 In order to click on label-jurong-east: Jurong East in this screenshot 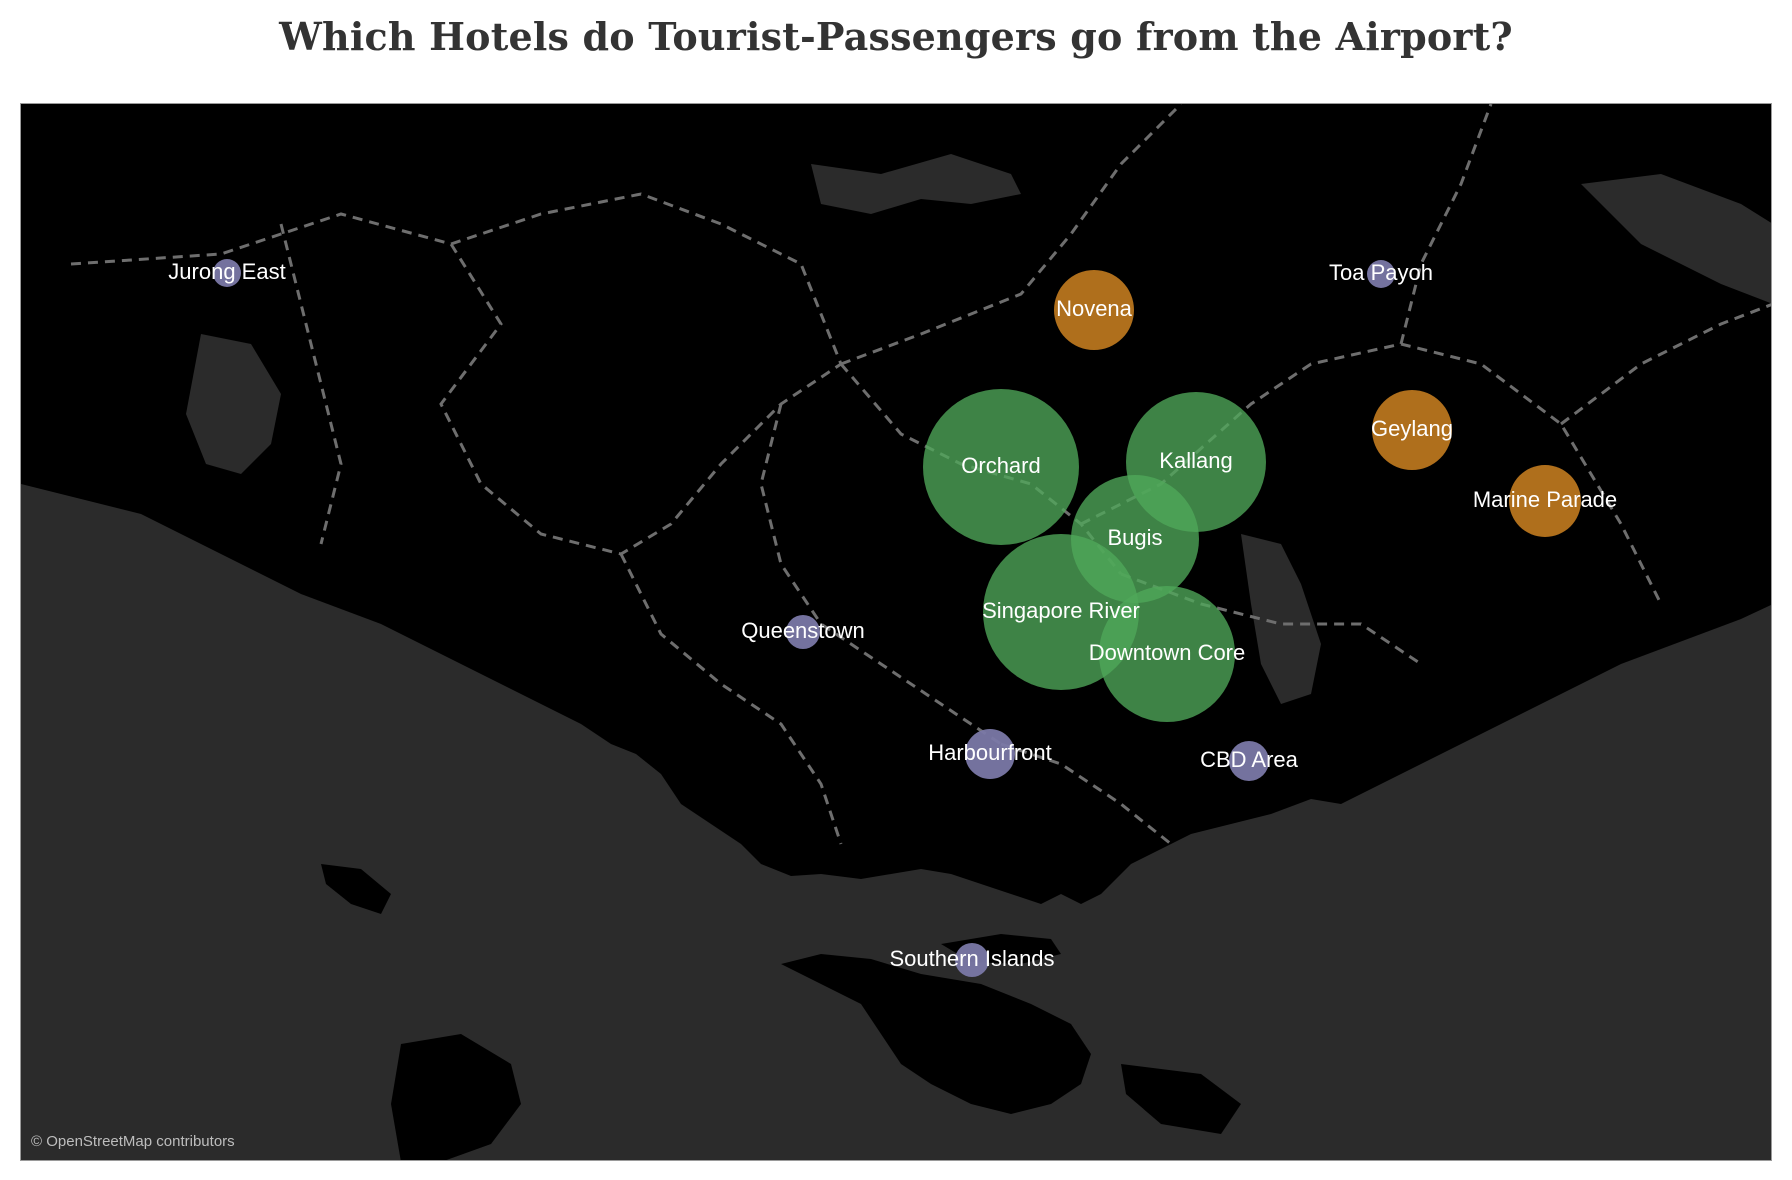, I will do `click(226, 271)`.